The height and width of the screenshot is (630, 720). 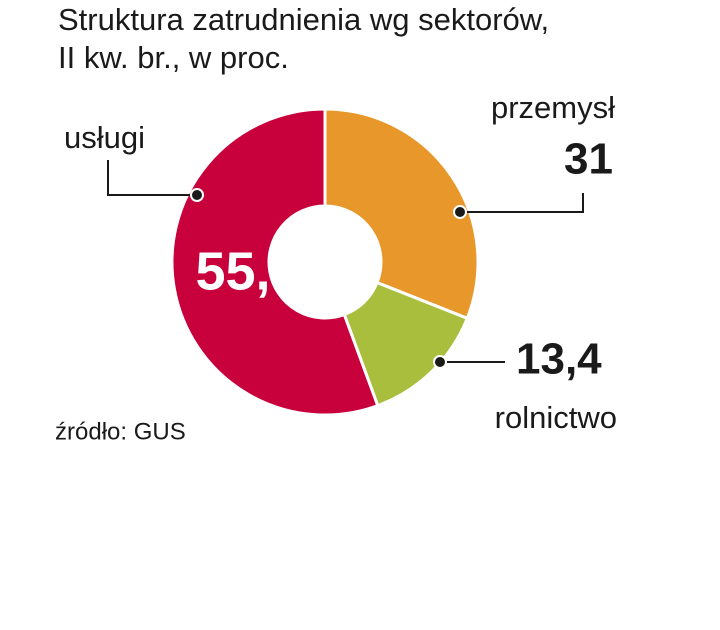 I want to click on chart-title: Struktura zatrudnienia wg sektorów,, so click(x=303, y=19).